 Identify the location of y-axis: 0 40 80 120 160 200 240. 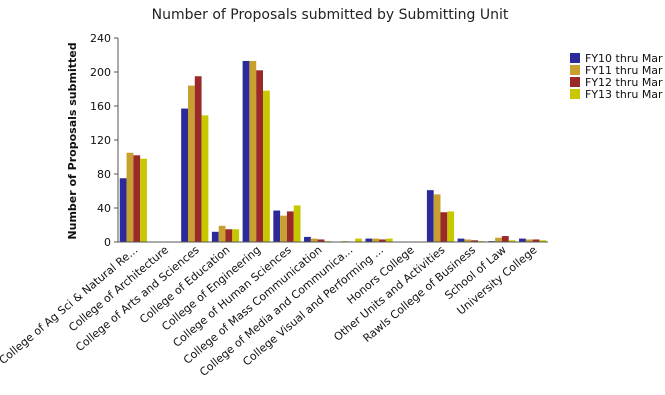
(104, 140).